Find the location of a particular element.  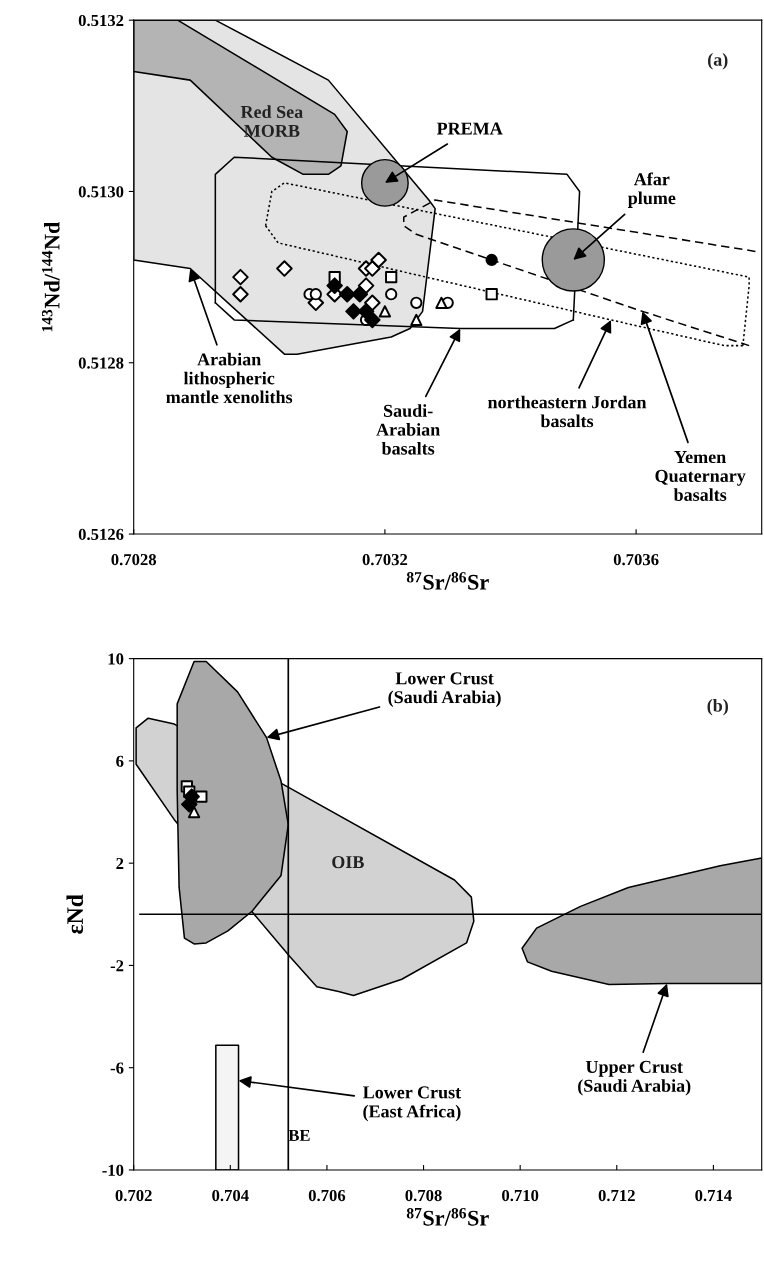

x-tick-label: 0.714 is located at coordinates (713, 1195).